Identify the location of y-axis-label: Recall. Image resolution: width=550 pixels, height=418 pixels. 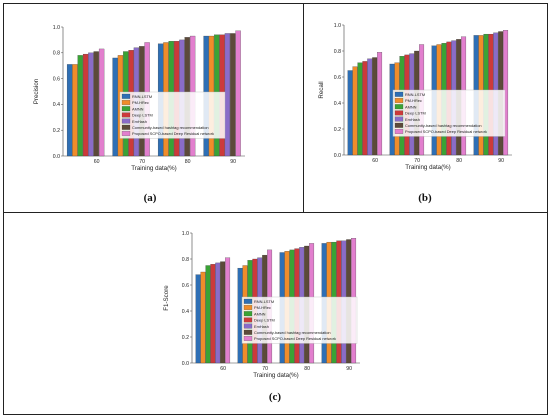
(321, 89).